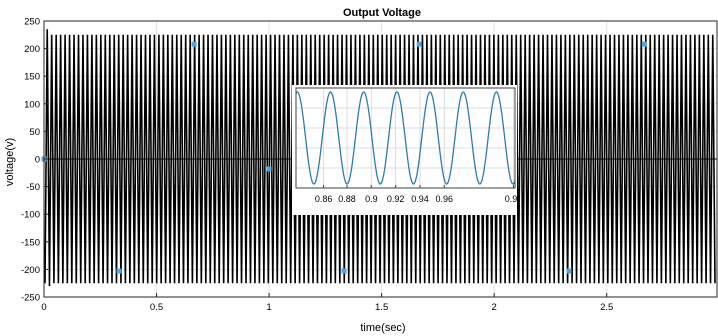  What do you see at coordinates (324, 199) in the screenshot?
I see `inset-x-tick-label: 0.86` at bounding box center [324, 199].